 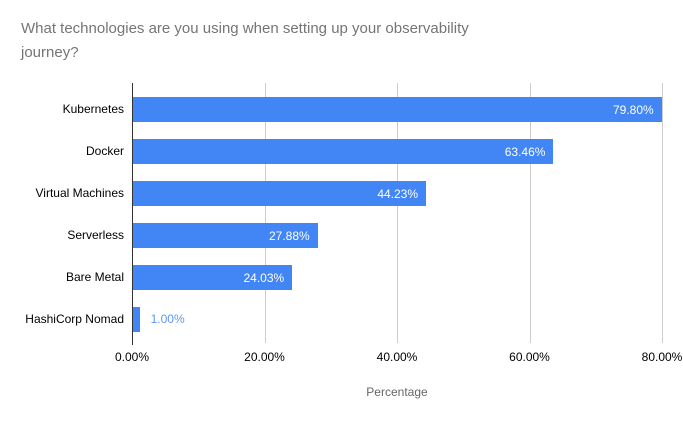 I want to click on bar-value-label: 44.23%, so click(x=398, y=193).